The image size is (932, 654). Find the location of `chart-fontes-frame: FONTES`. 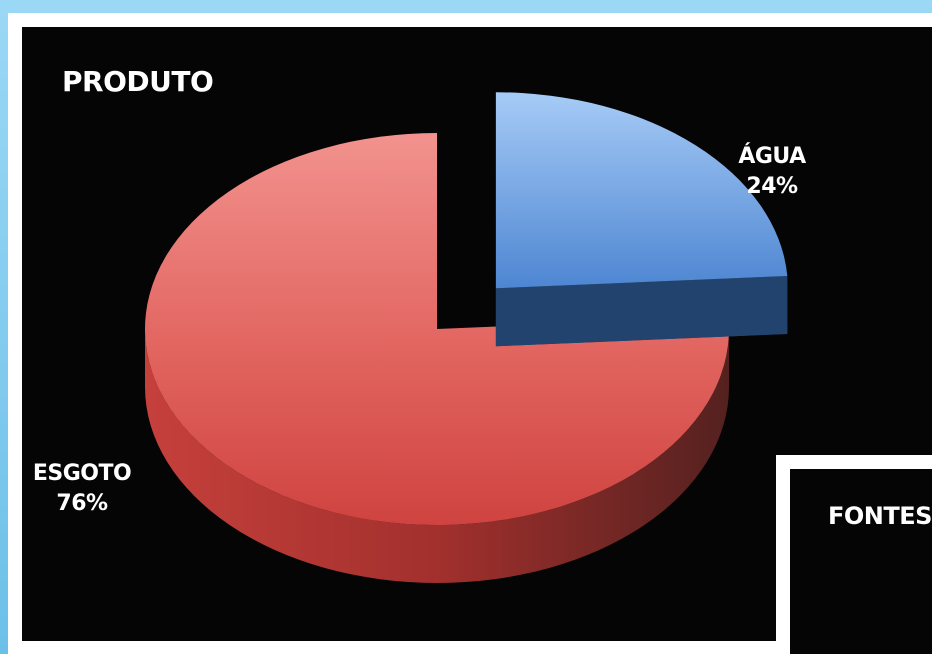

chart-fontes-frame: FONTES is located at coordinates (854, 554).